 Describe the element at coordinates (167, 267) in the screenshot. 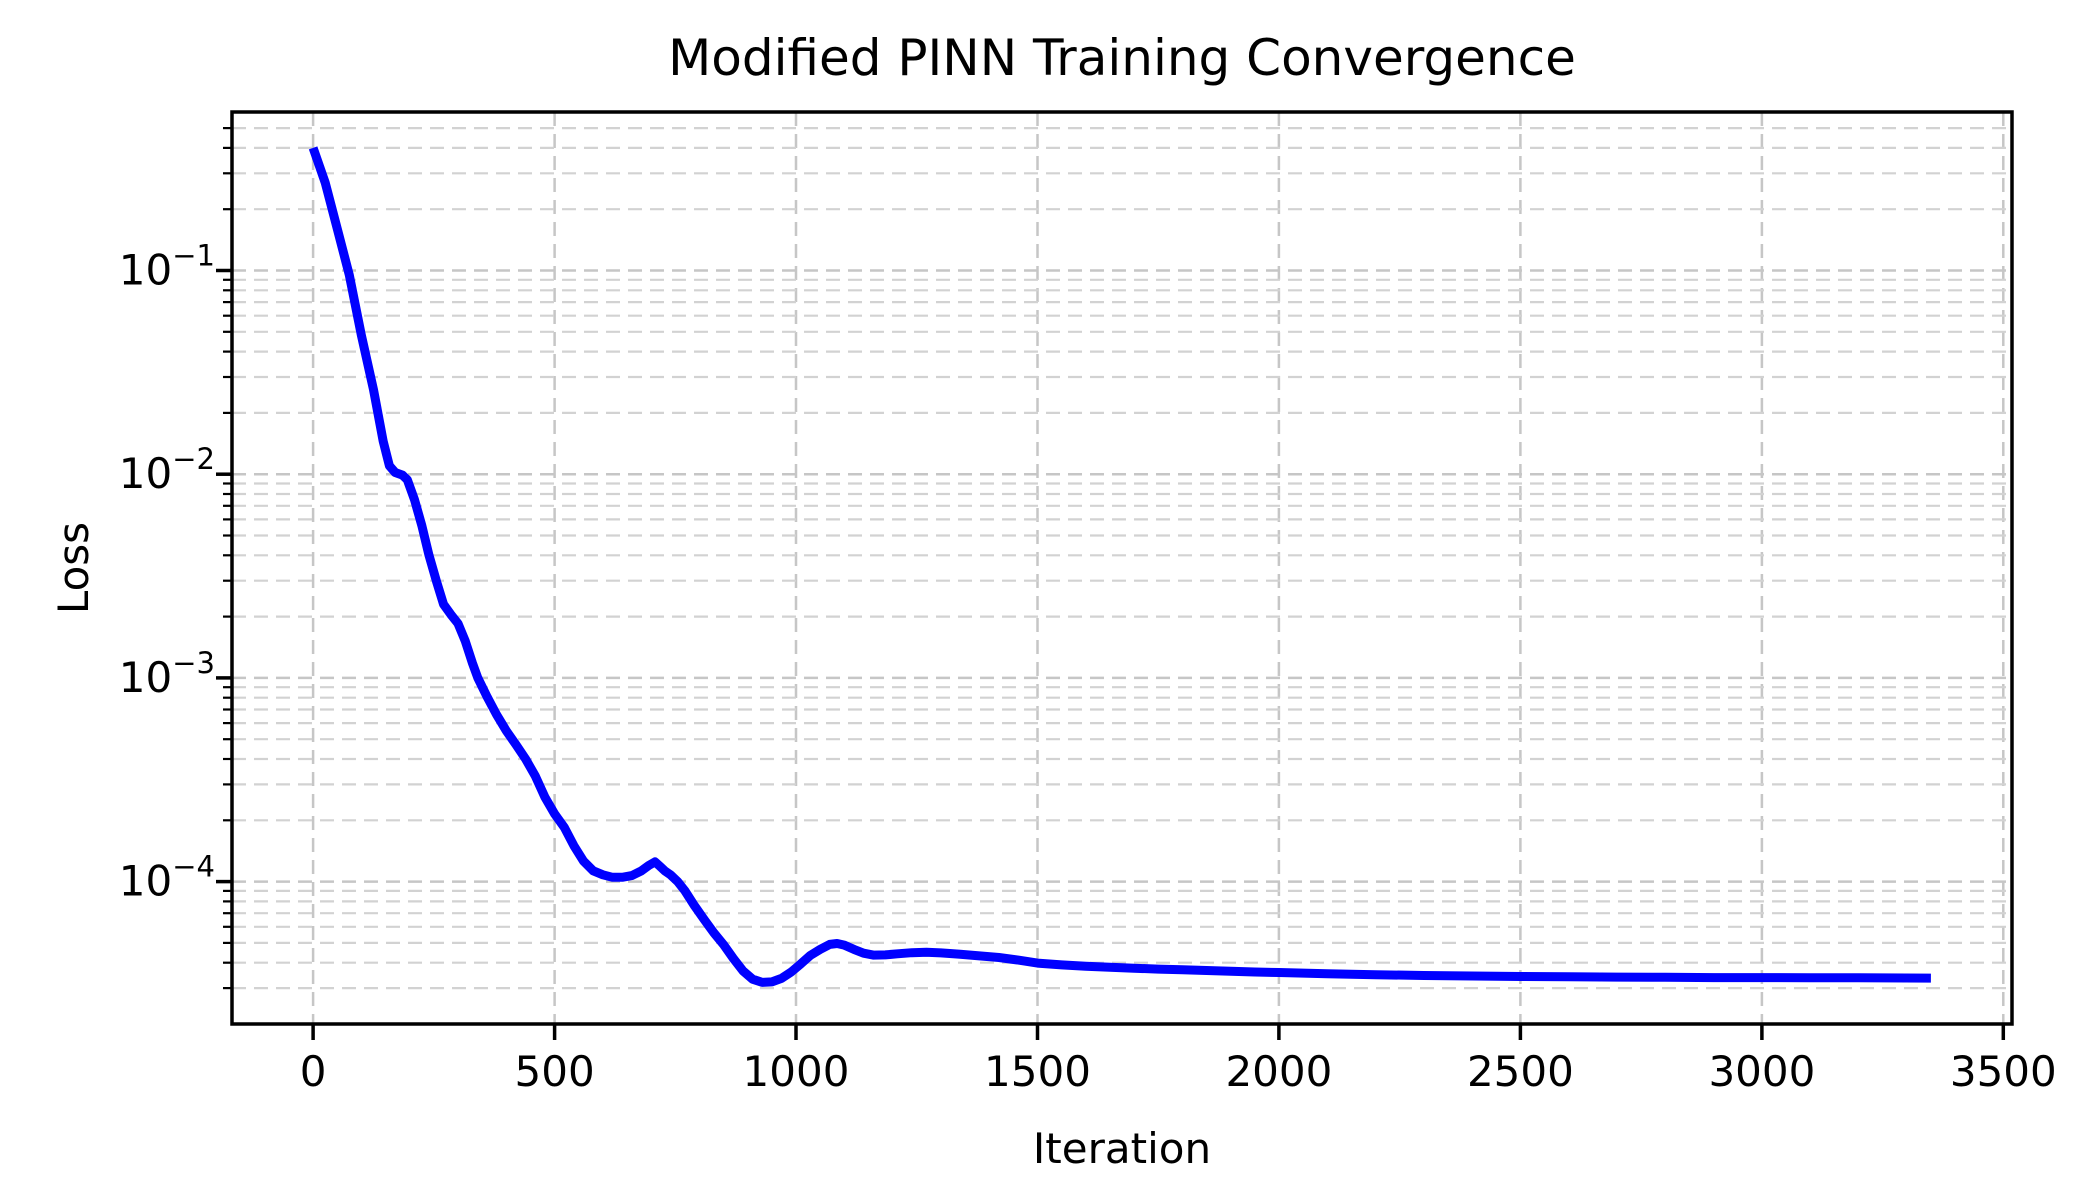

I see `y-tick-label: 10⁻¹` at that location.